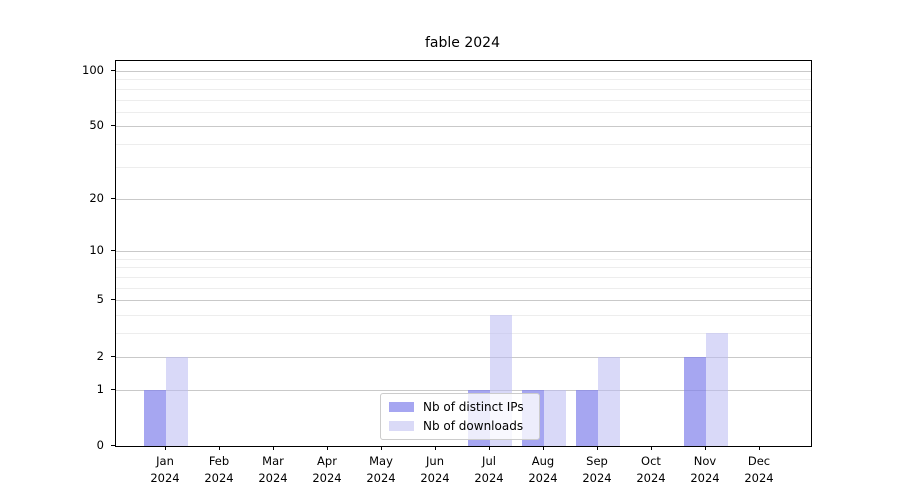 This screenshot has height=500, width=900. I want to click on x-tick-month: Oct, so click(651, 461).